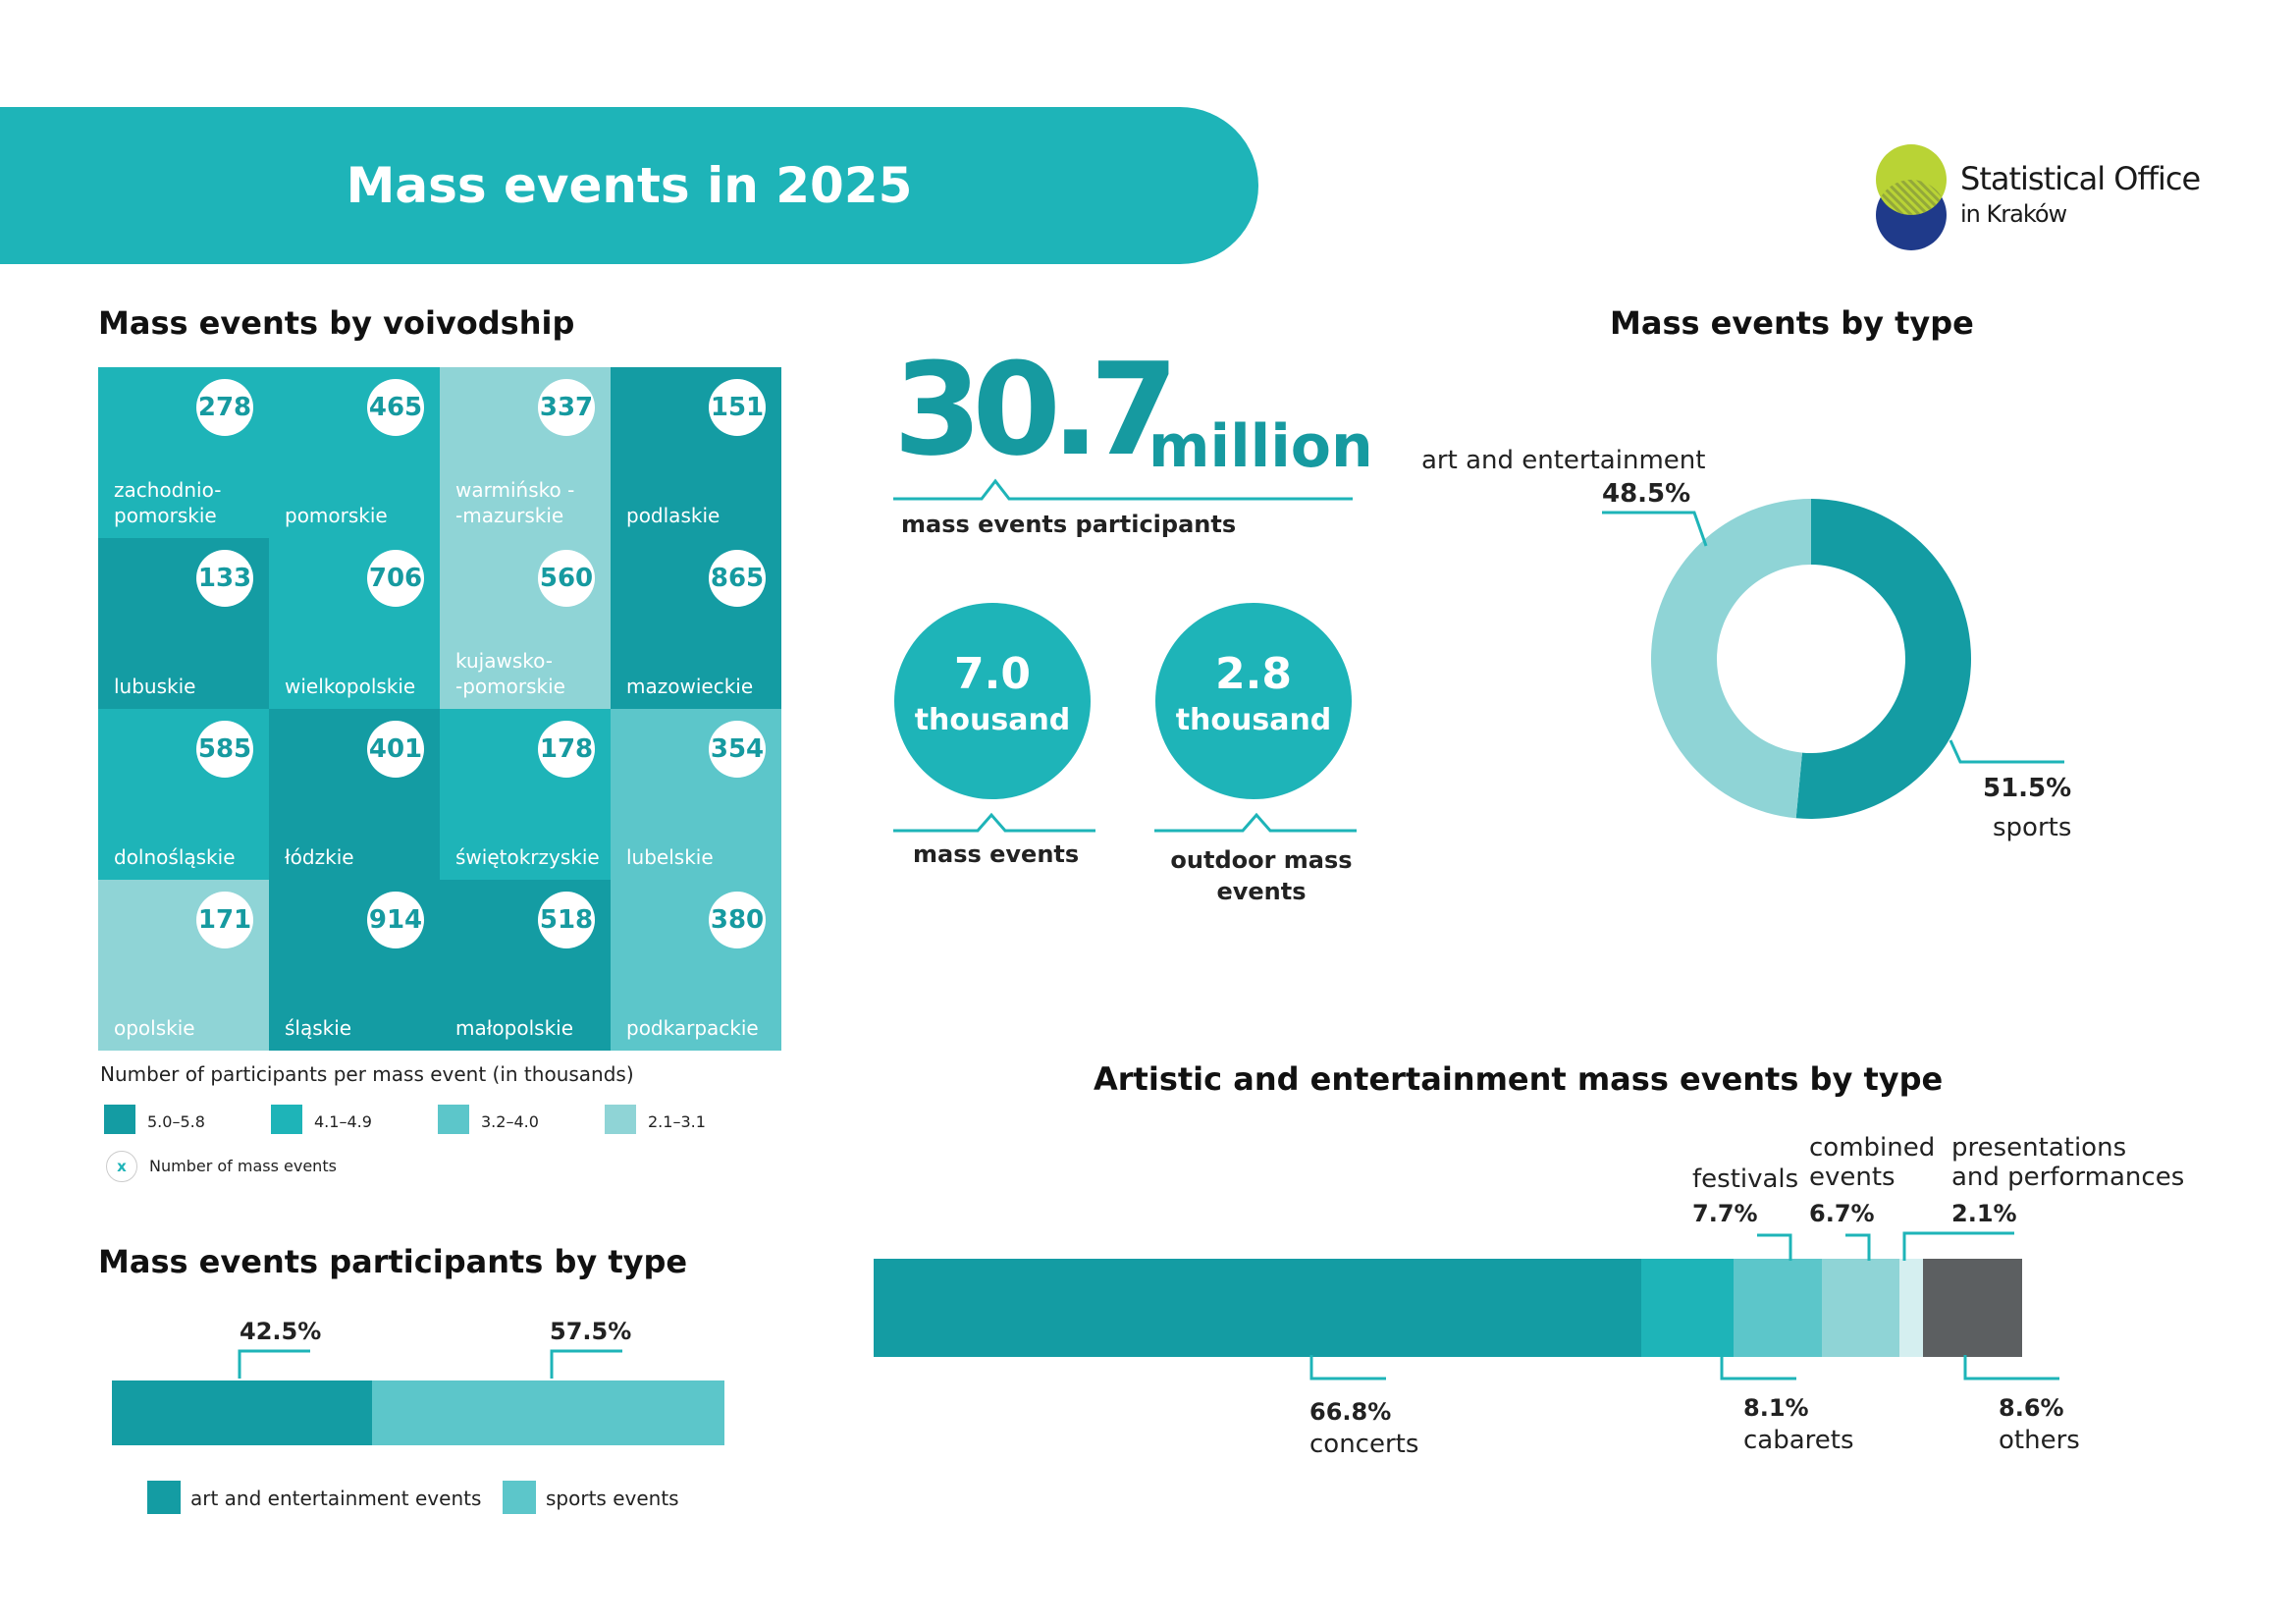 The image size is (2296, 1624). Describe the element at coordinates (737, 749) in the screenshot. I see `tile-event-count: 354` at that location.